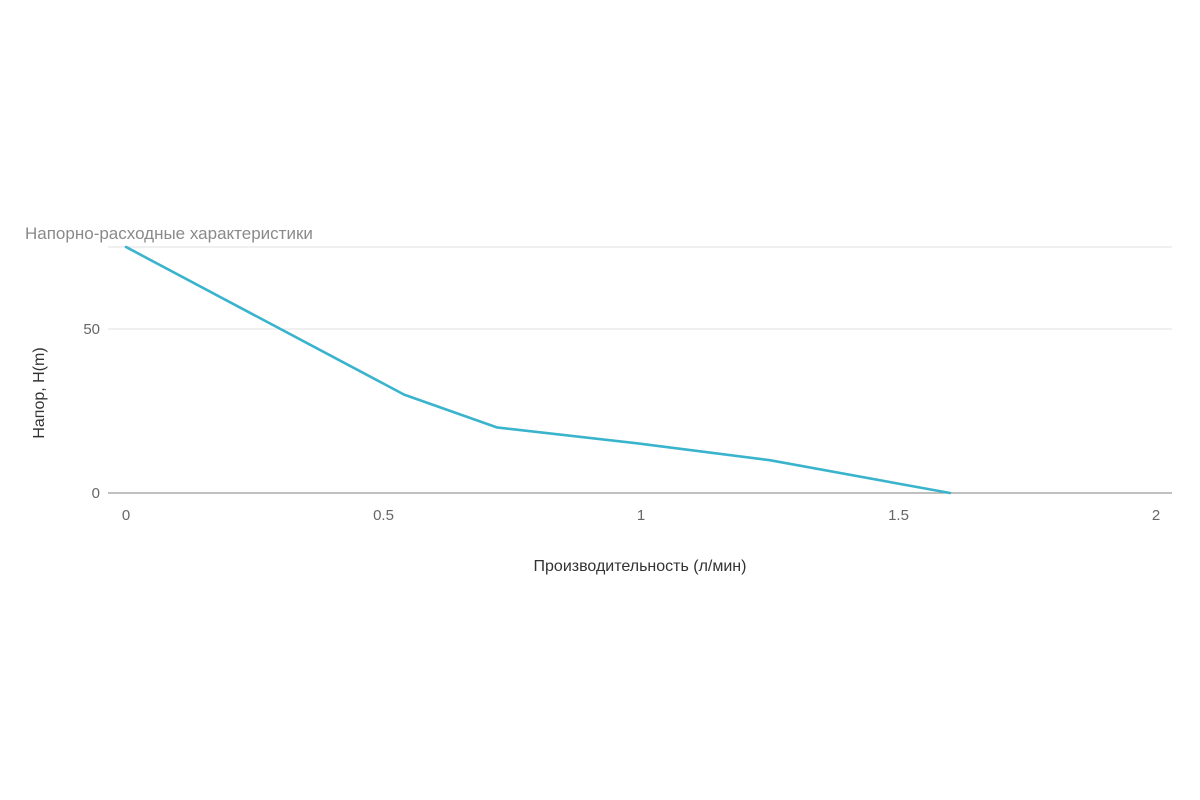 This screenshot has height=800, width=1200. I want to click on x-tick-label: 0.5, so click(383, 515).